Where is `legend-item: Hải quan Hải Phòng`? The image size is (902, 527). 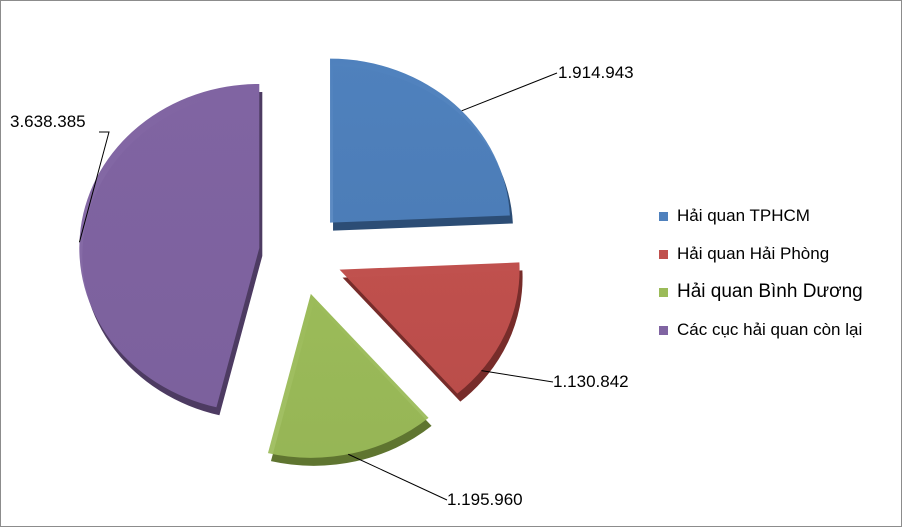 legend-item: Hải quan Hải Phòng is located at coordinates (761, 254).